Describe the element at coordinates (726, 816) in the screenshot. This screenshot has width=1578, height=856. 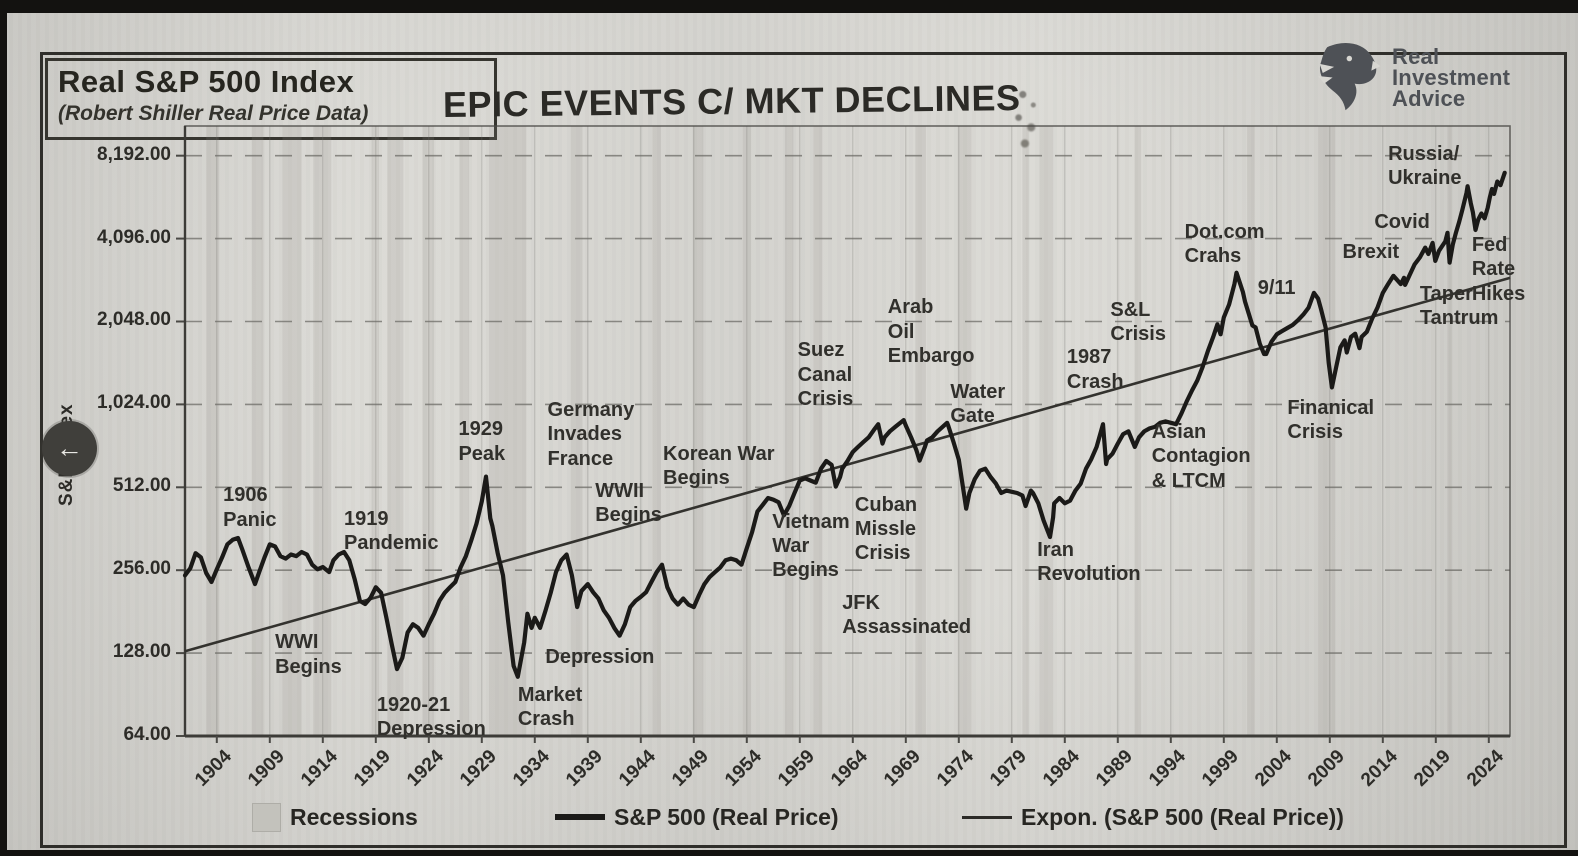
I see `legend-label: S&P 500 (Real Price)` at that location.